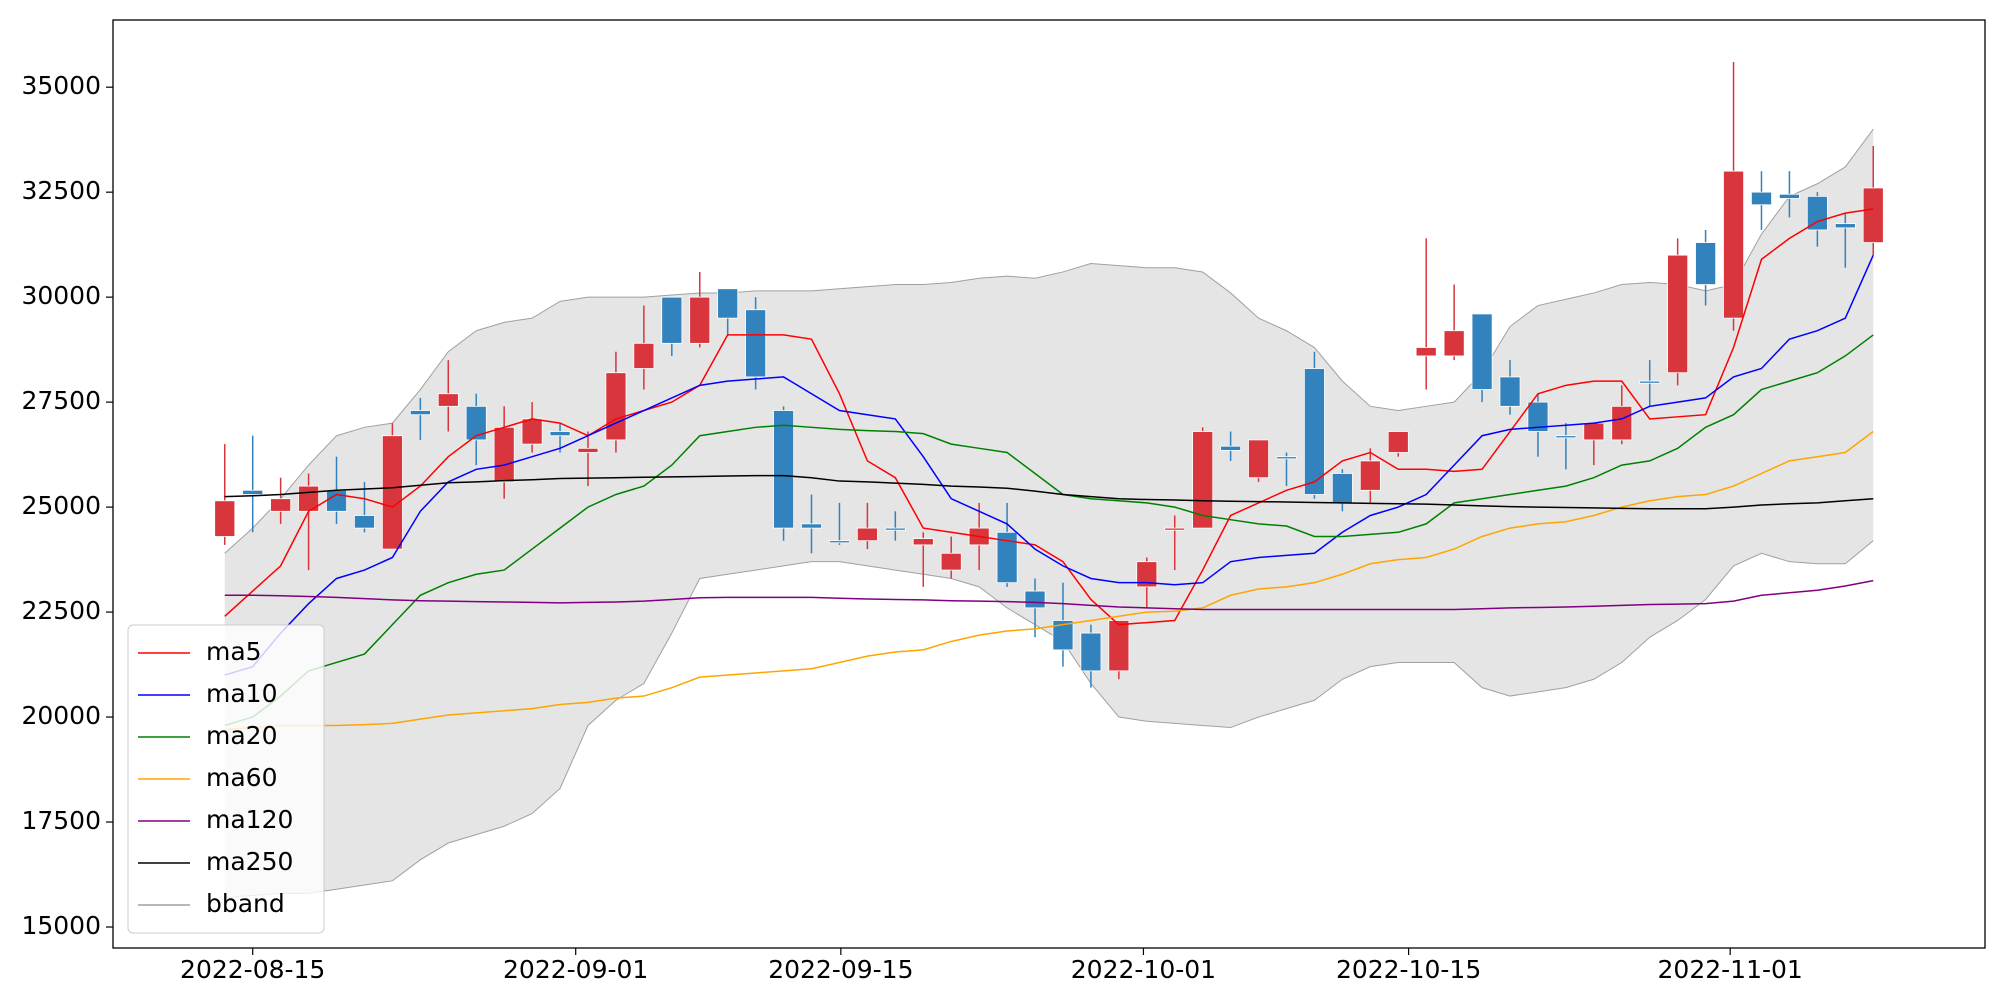  I want to click on legend-label: ma20, so click(241, 735).